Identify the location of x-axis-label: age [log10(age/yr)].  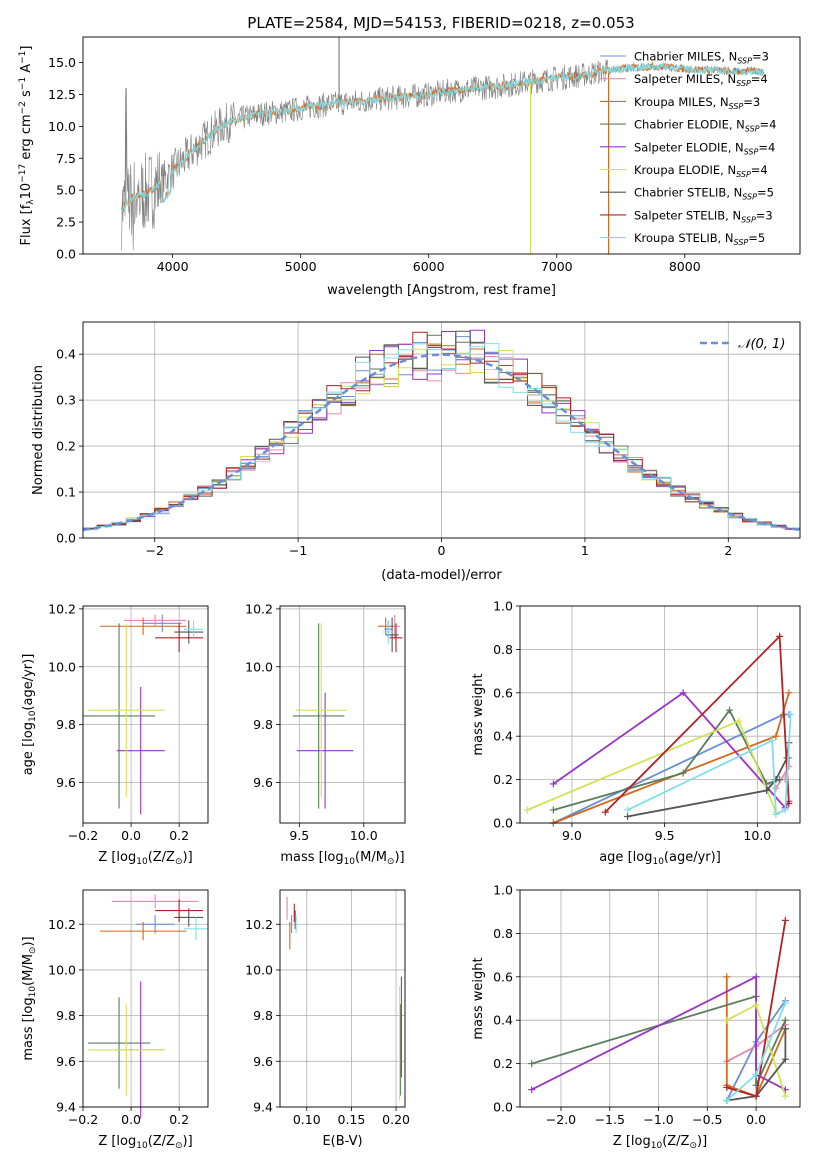
(660, 858).